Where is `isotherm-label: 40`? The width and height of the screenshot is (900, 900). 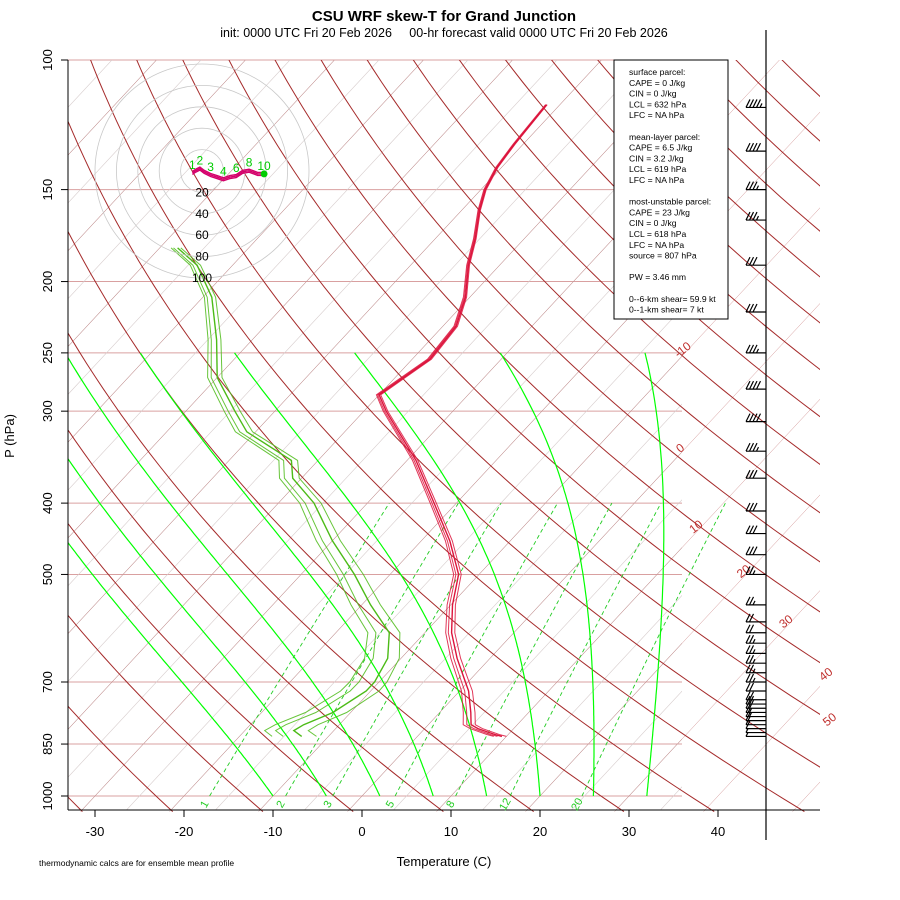 isotherm-label: 40 is located at coordinates (825, 673).